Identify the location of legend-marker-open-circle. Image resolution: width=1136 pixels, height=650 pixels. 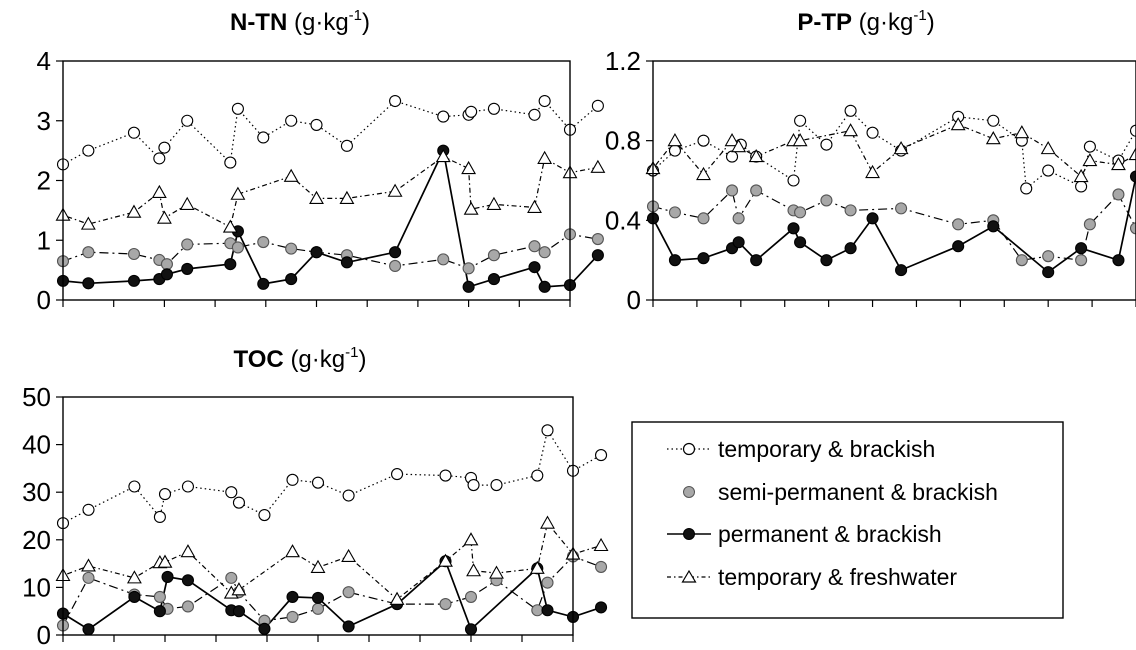
(689, 449).